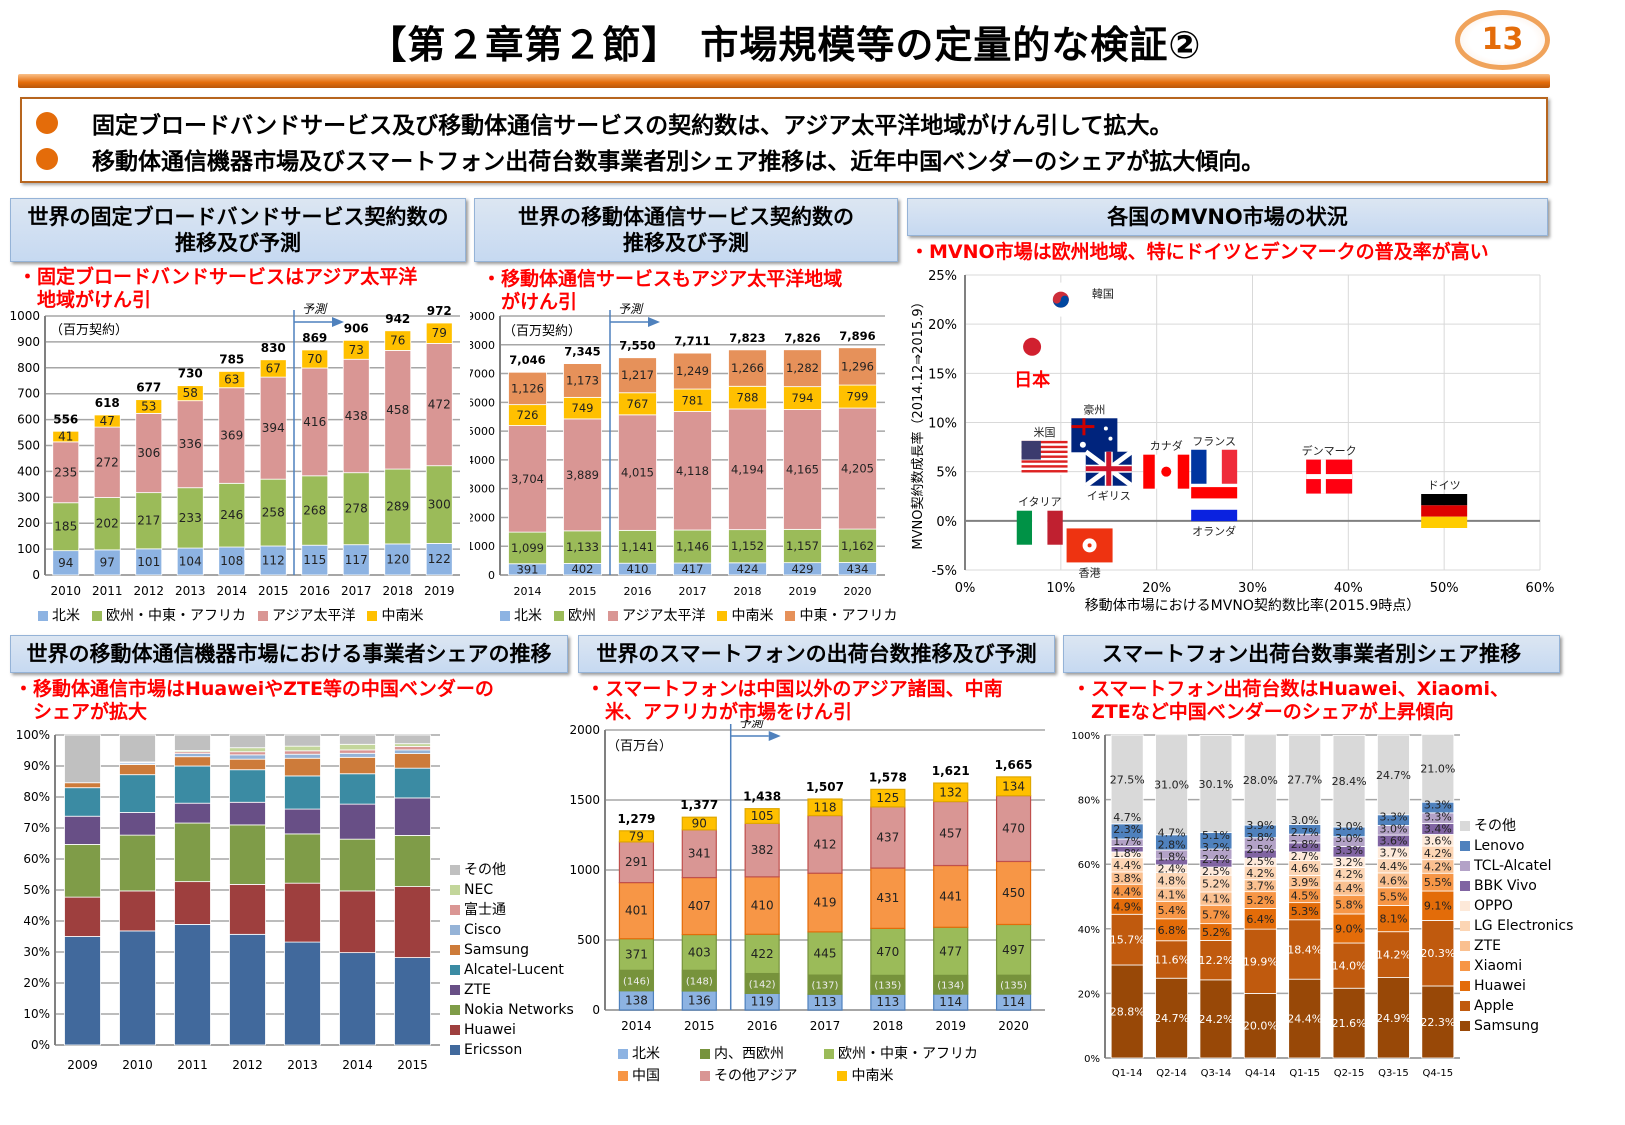  Describe the element at coordinates (1171, 1073) in the screenshot. I see `x-tick-label: Q2-14` at that location.